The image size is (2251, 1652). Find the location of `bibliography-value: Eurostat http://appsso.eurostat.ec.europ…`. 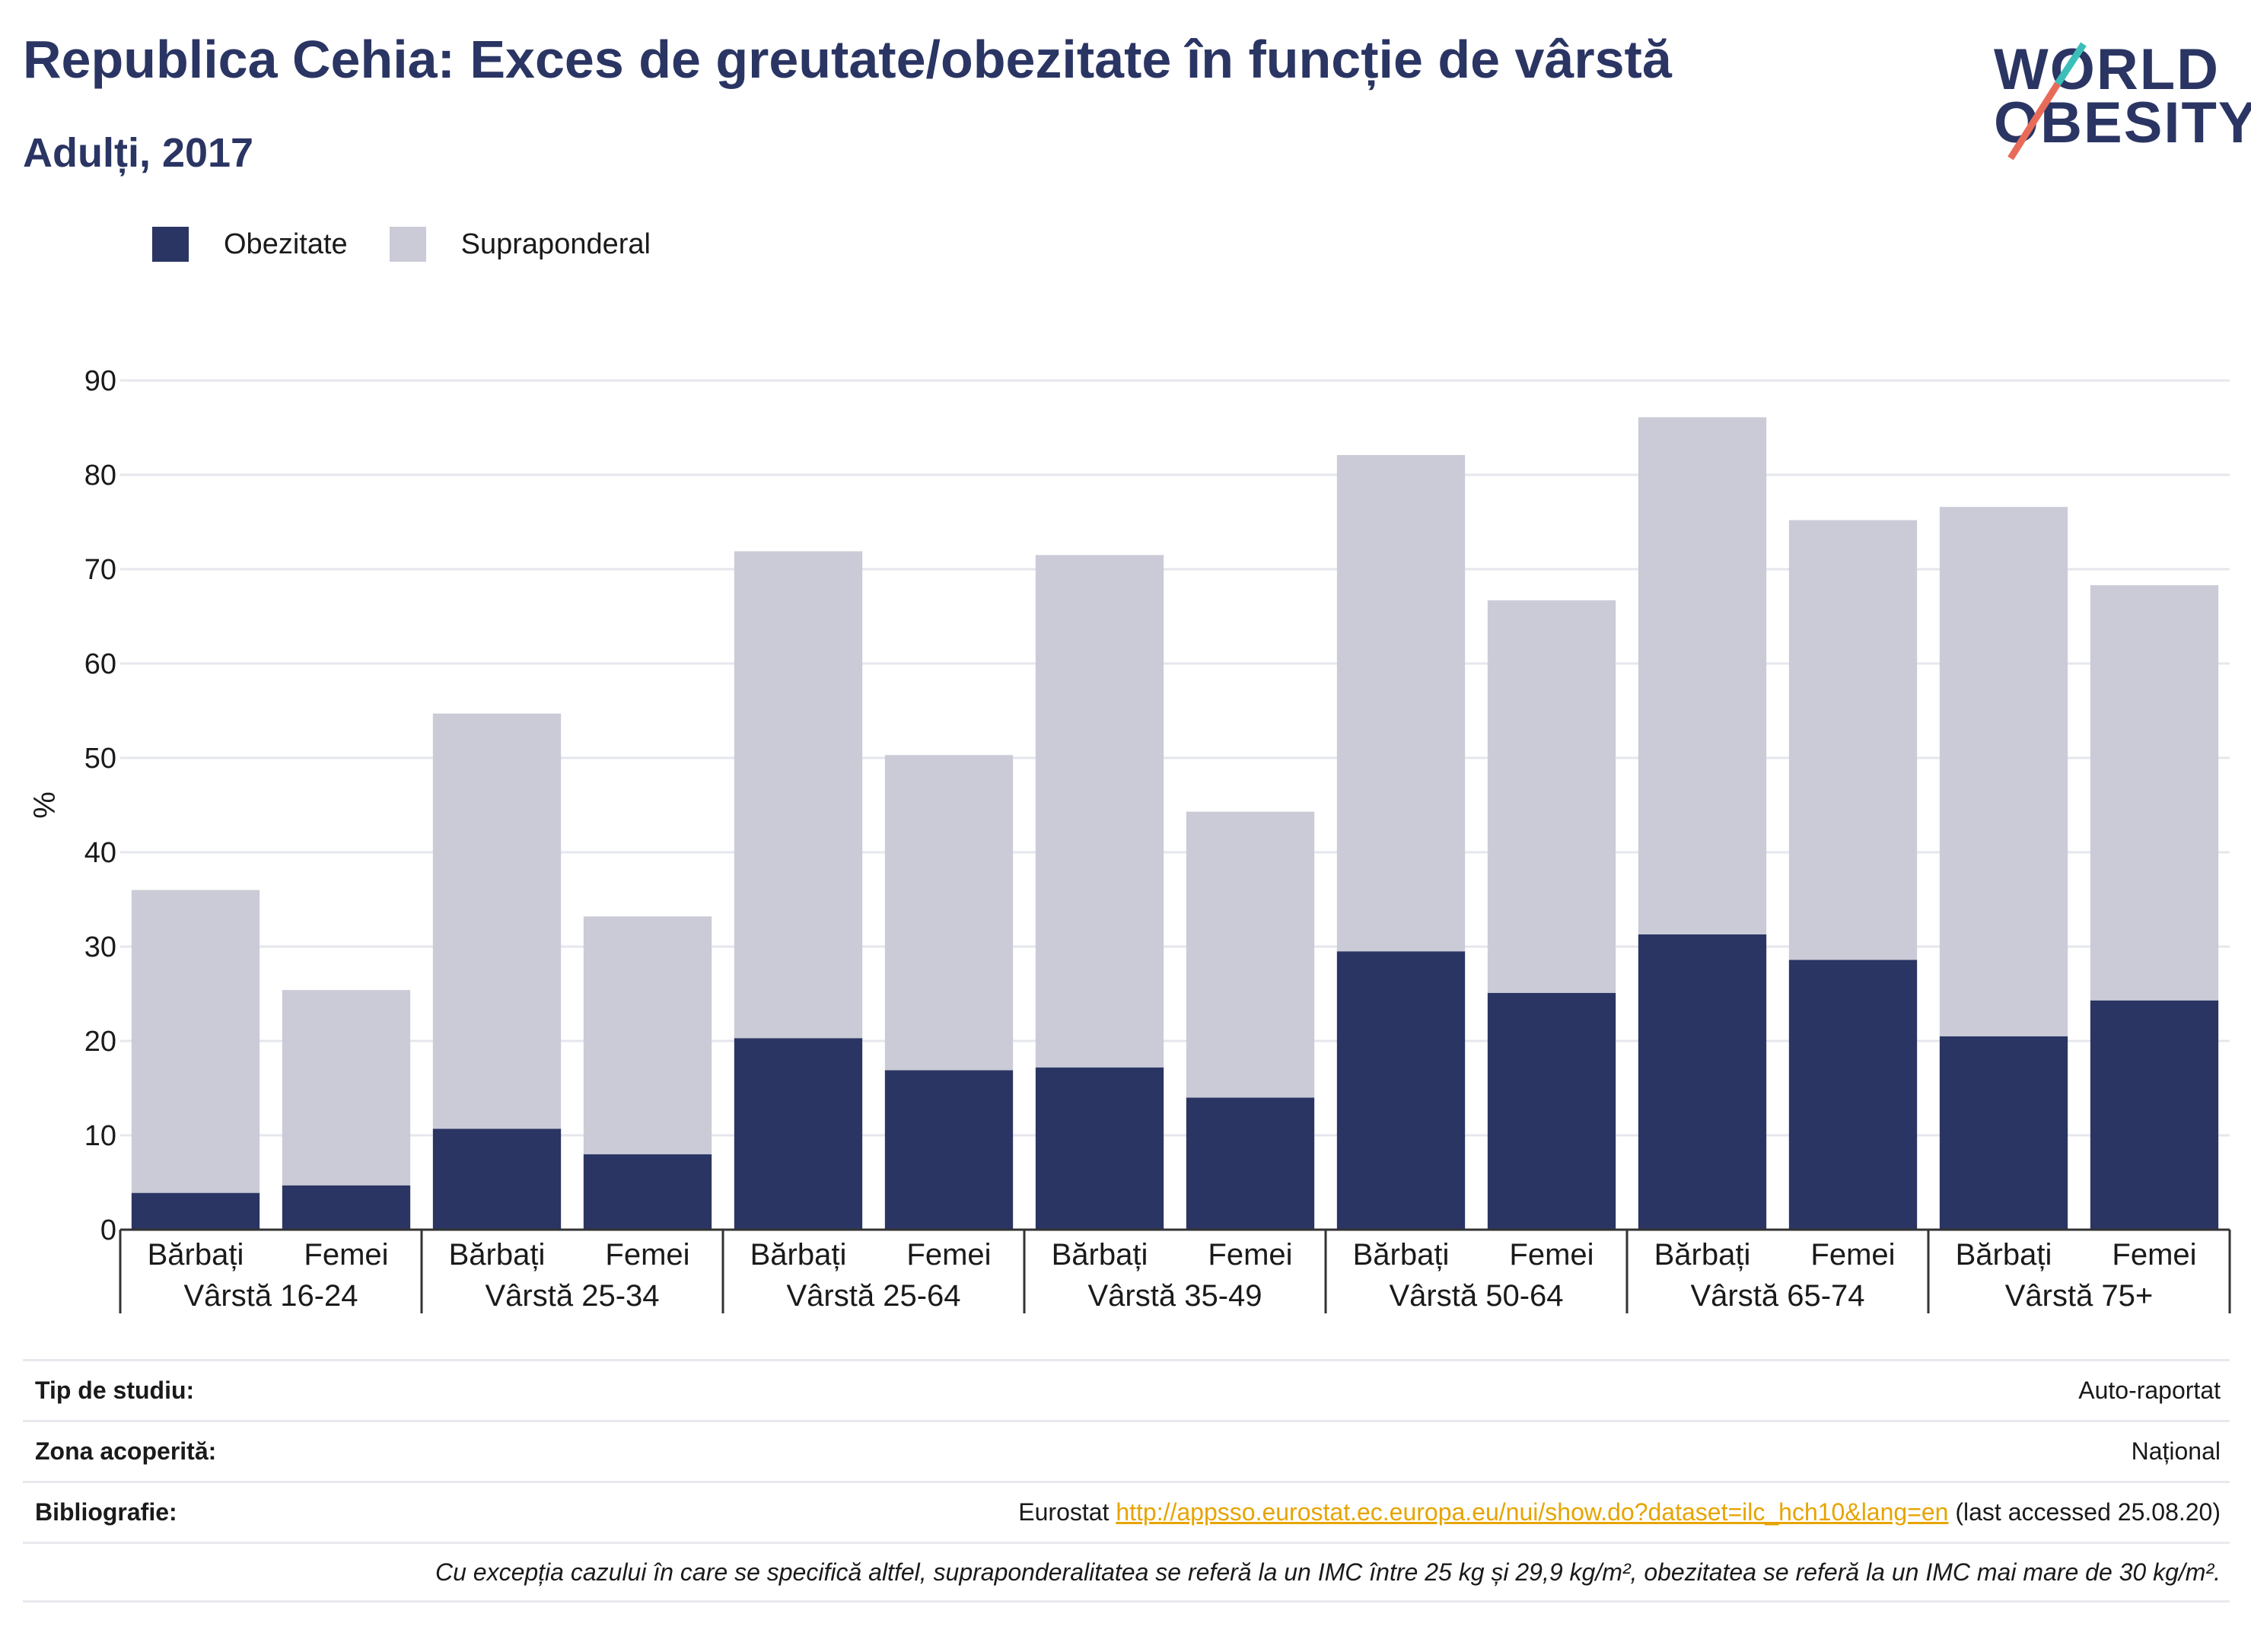

bibliography-value: Eurostat http://appsso.eurostat.ec.europ… is located at coordinates (1619, 1512).